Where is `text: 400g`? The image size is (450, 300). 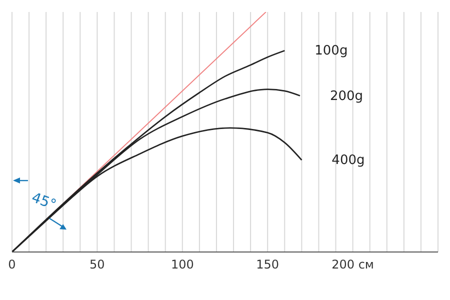 text: 400g is located at coordinates (348, 160).